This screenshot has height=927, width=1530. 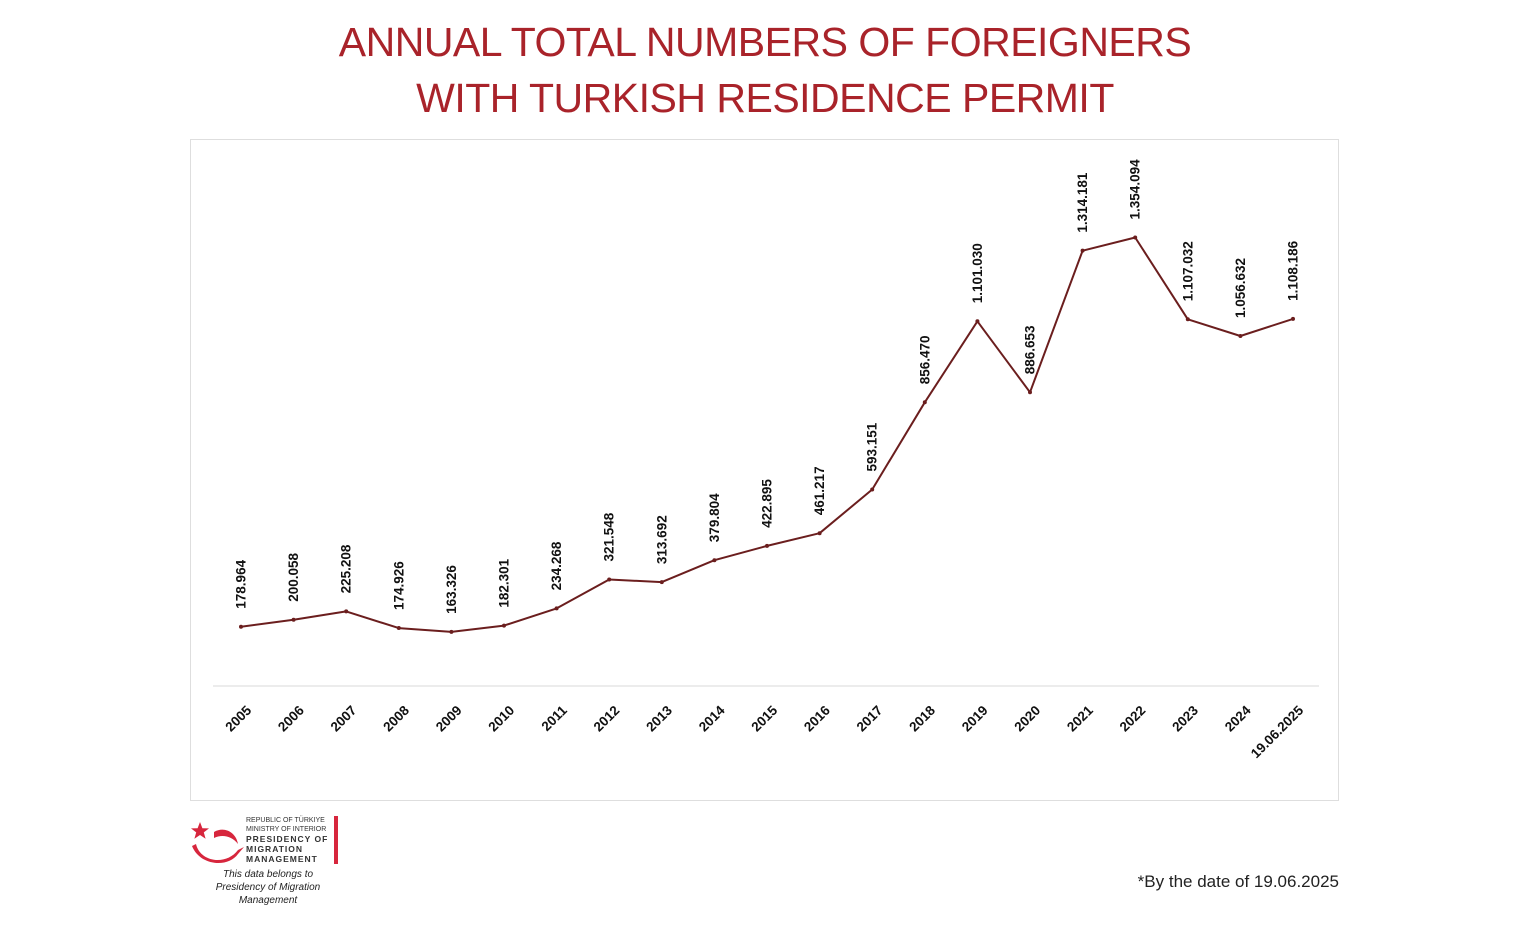 What do you see at coordinates (282, 854) in the screenshot?
I see `logo-line4: MIGRATION MANAGEMENT` at bounding box center [282, 854].